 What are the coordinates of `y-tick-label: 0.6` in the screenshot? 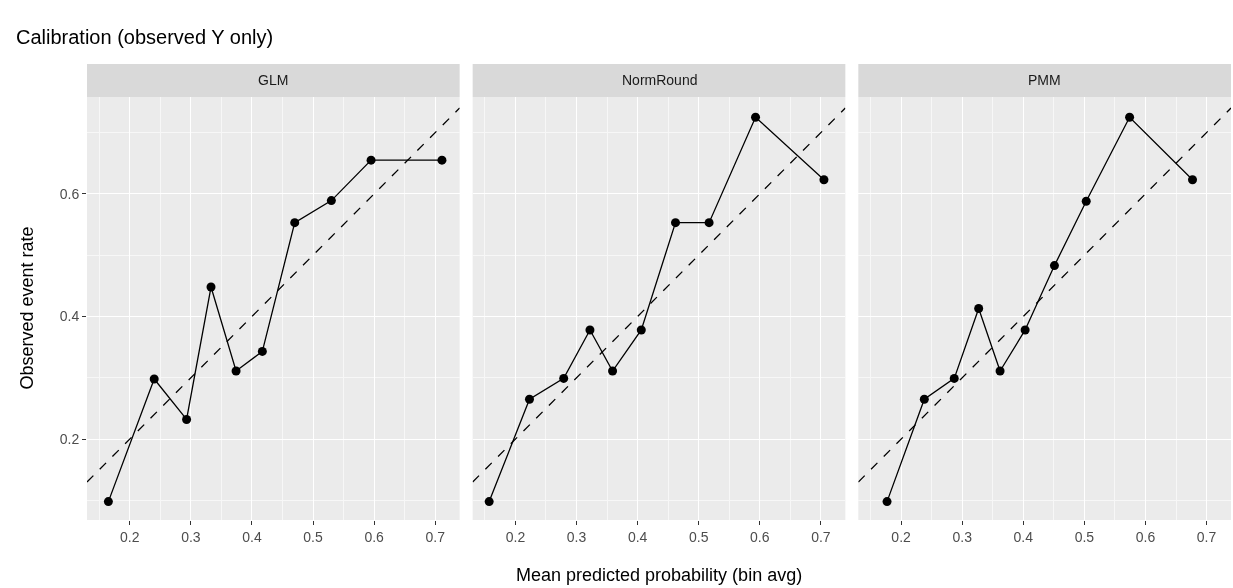 It's located at (69, 193).